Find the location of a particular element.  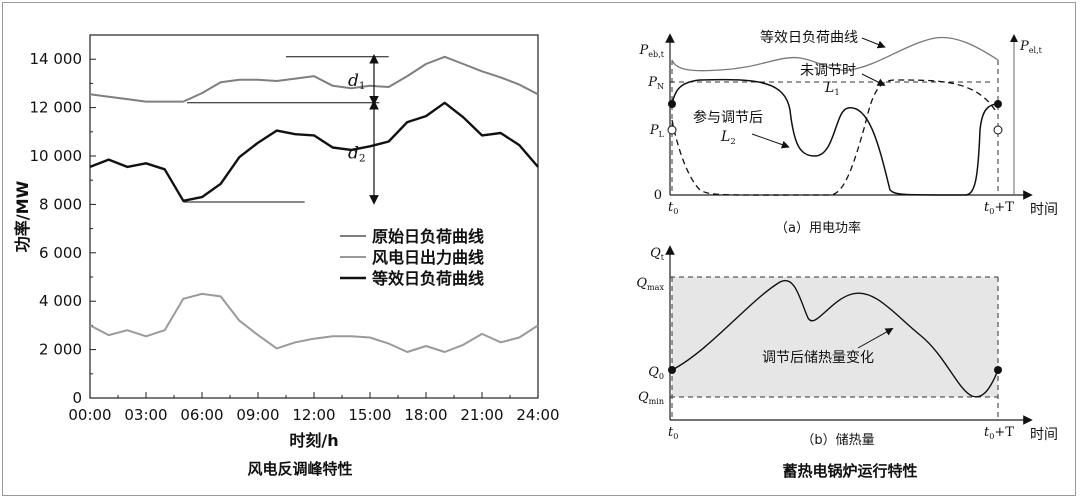

caption-right: 蓄热电锅炉运行特性 is located at coordinates (850, 471).